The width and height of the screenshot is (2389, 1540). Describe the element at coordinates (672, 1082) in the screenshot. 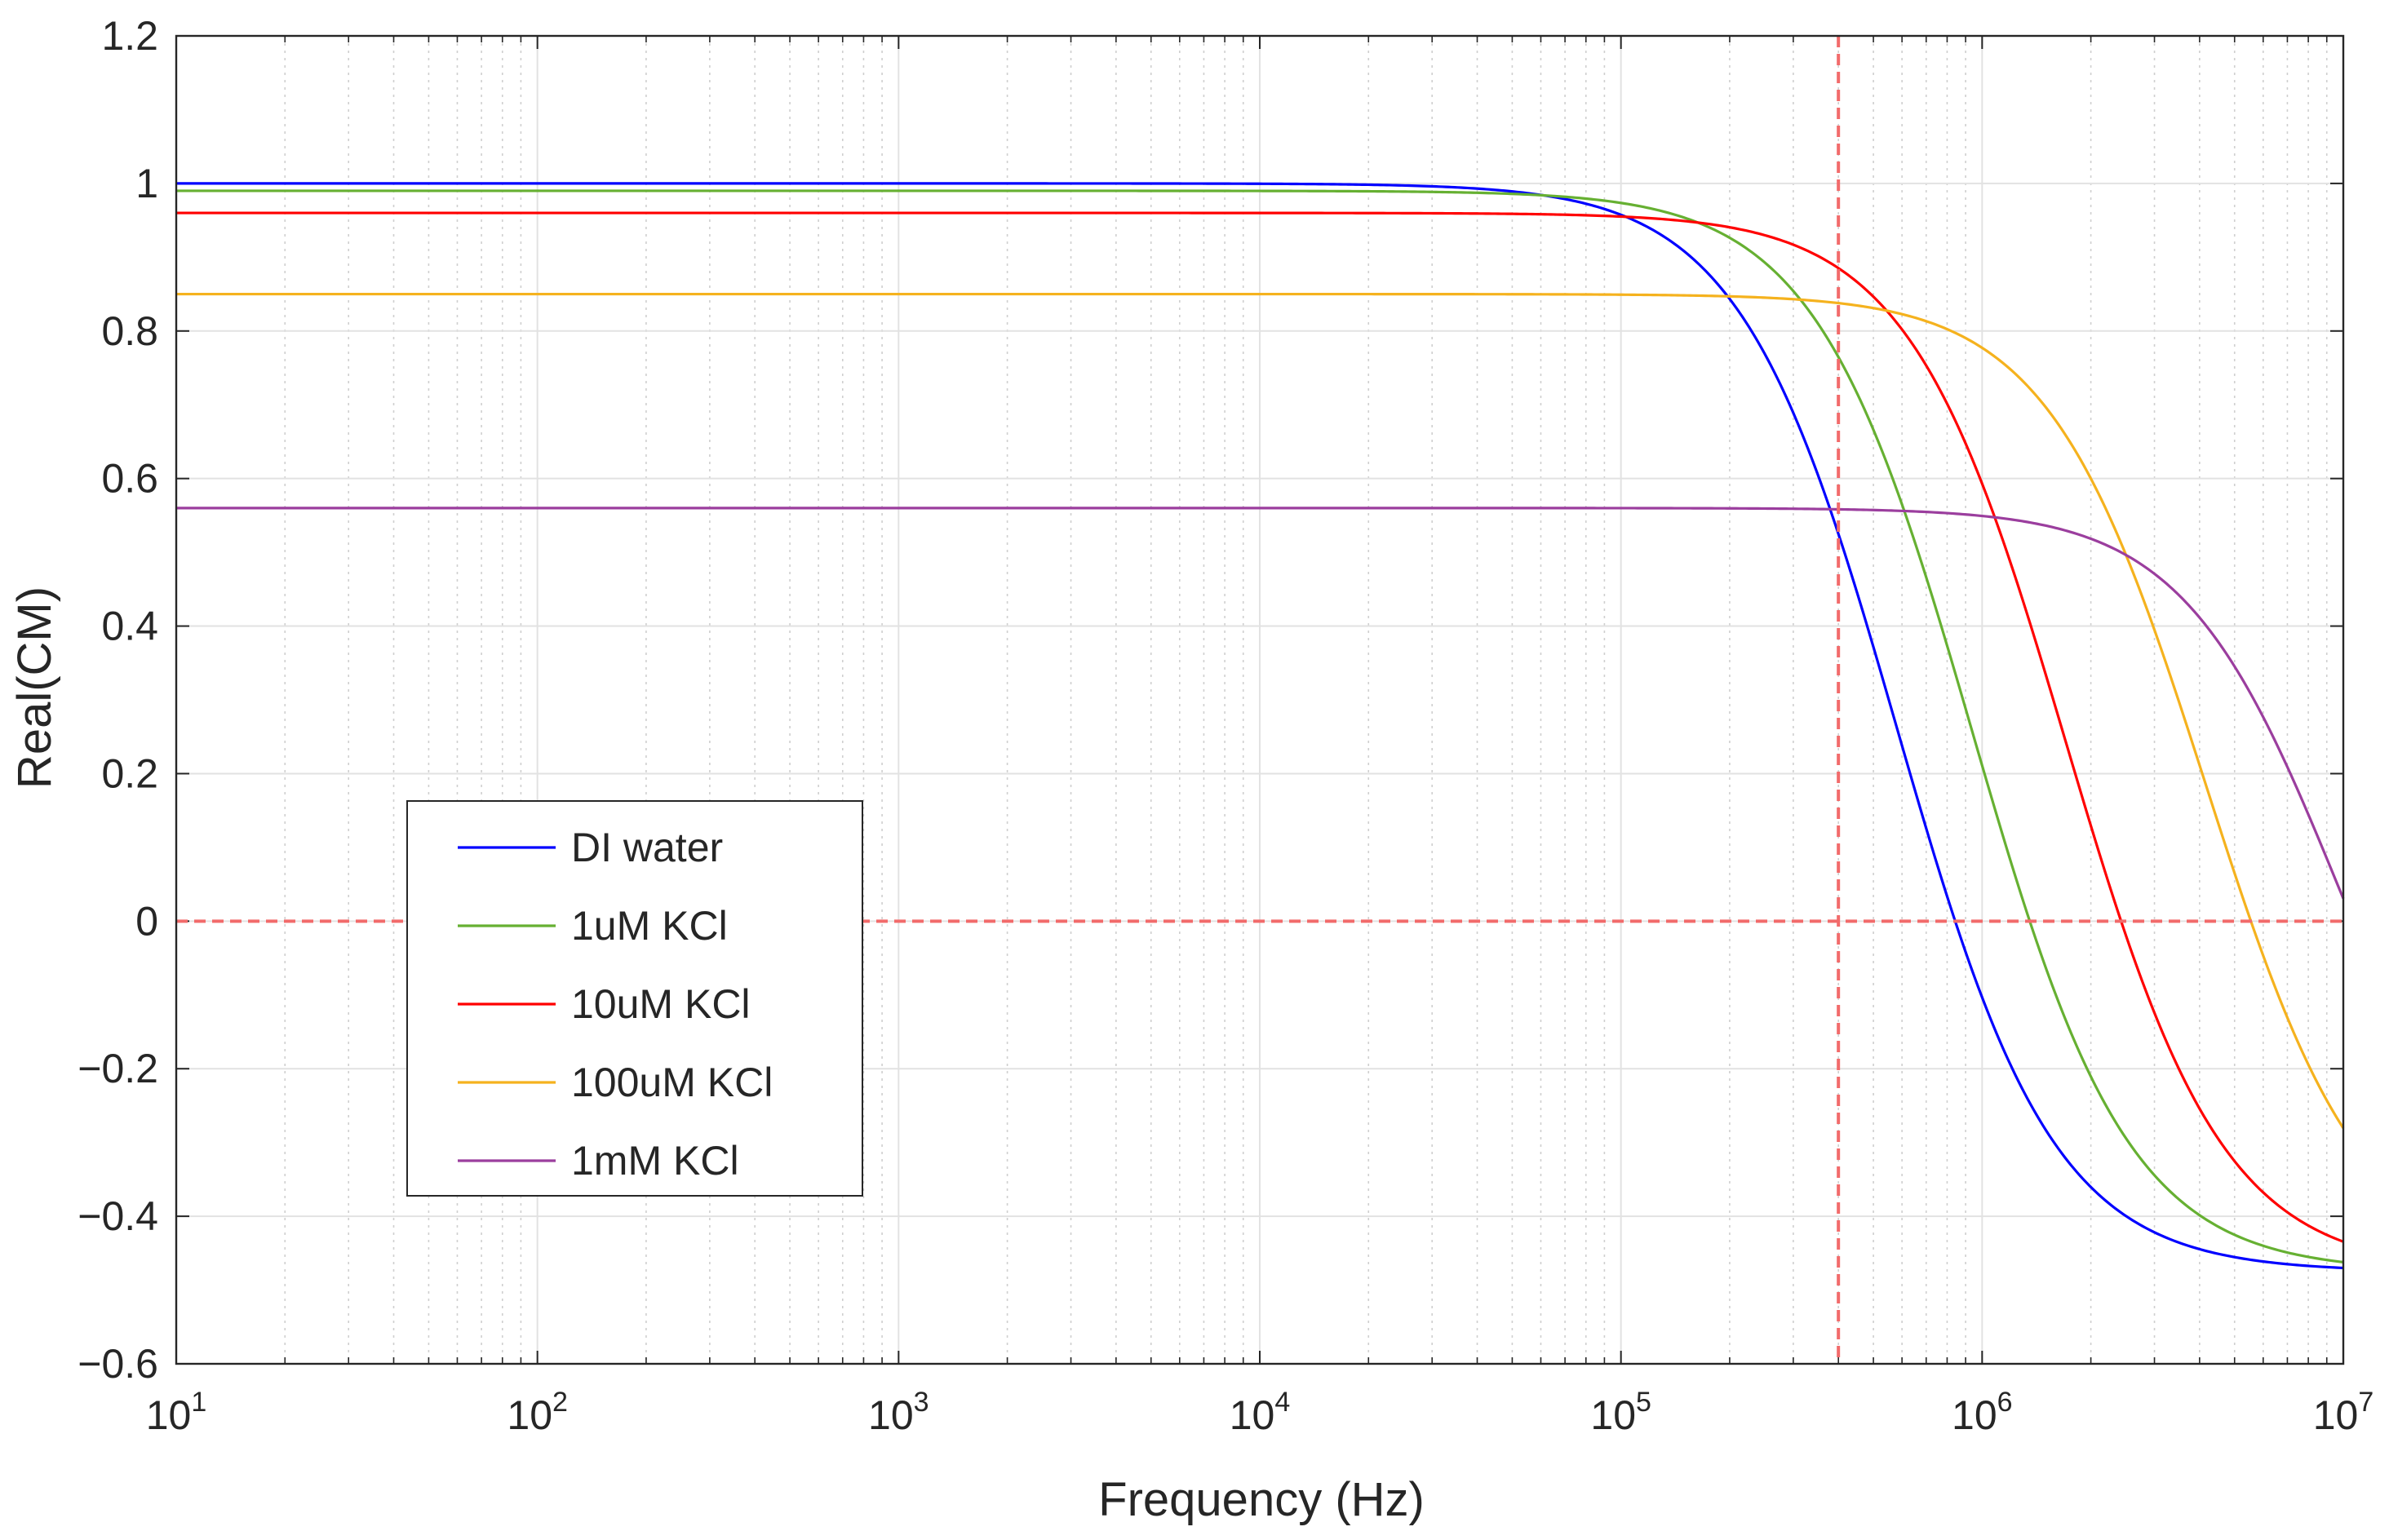

I see `legend-label-3: 100uM KCl` at that location.